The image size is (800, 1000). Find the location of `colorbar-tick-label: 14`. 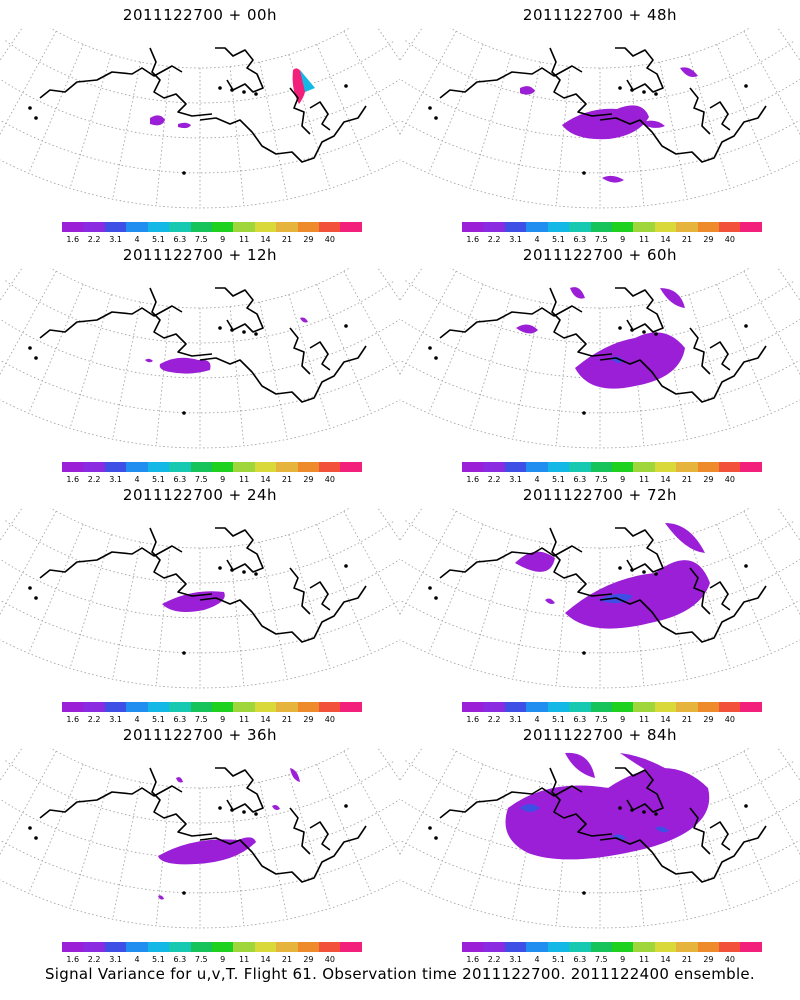

colorbar-tick-label: 14 is located at coordinates (665, 719).